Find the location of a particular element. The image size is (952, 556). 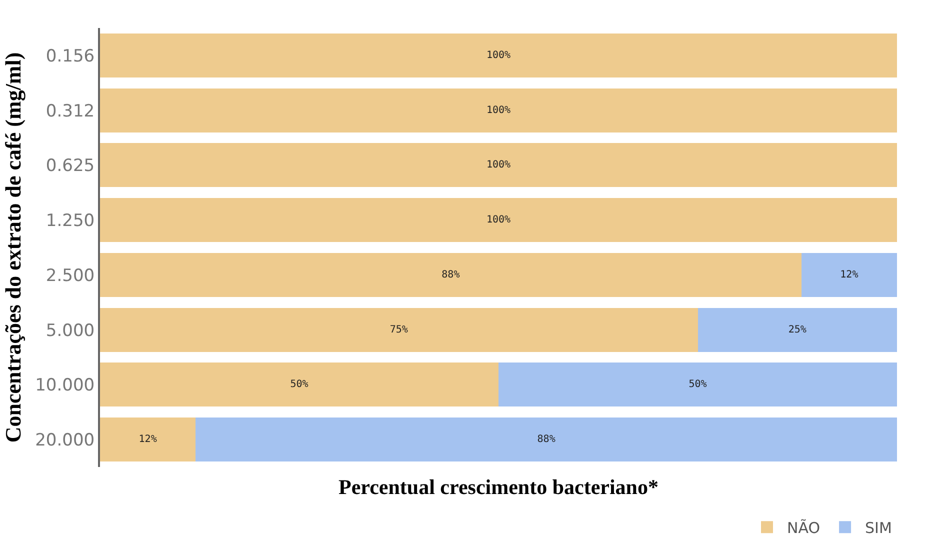

y-tick-label: 0.312 is located at coordinates (70, 111).